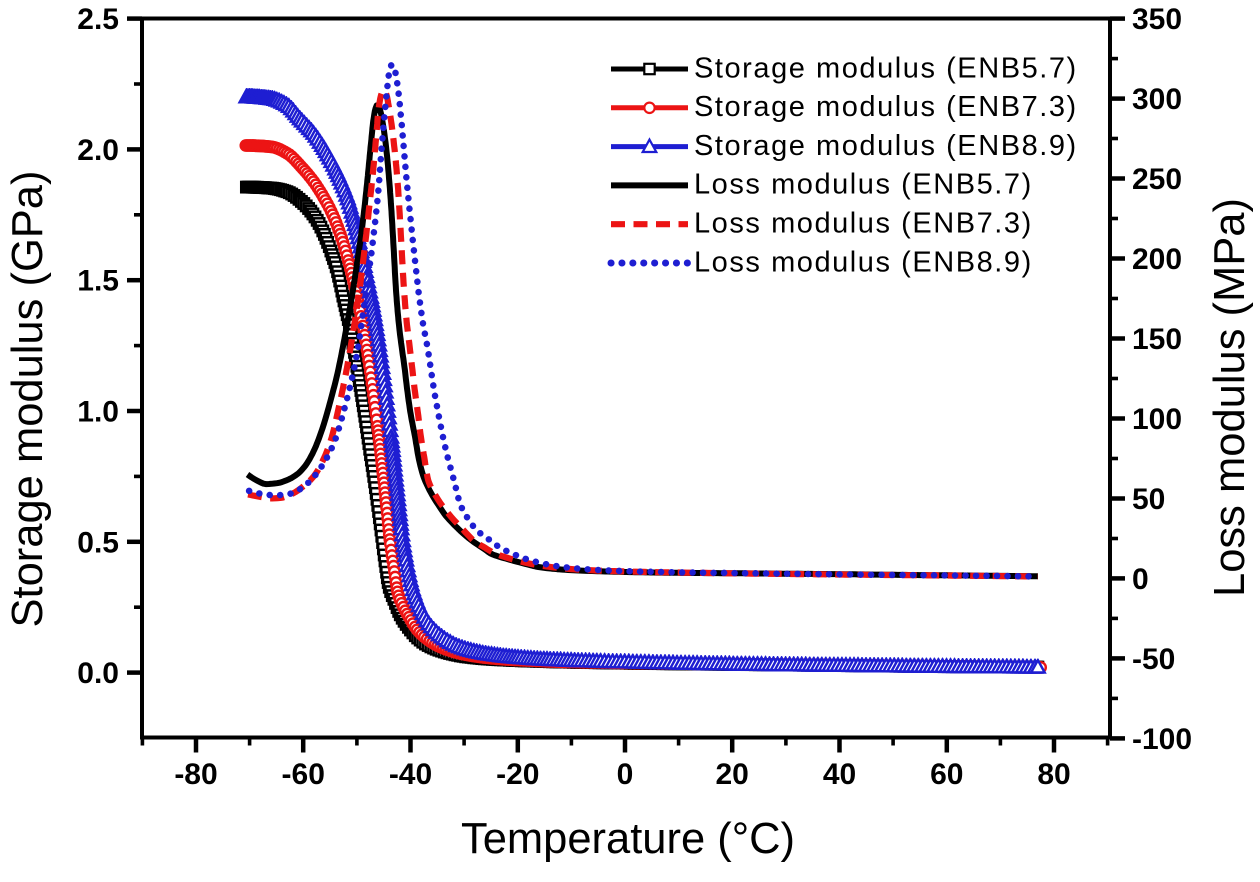 This screenshot has width=1260, height=882. What do you see at coordinates (28, 399) in the screenshot?
I see `svg-text: Storage modulus (GPa)` at bounding box center [28, 399].